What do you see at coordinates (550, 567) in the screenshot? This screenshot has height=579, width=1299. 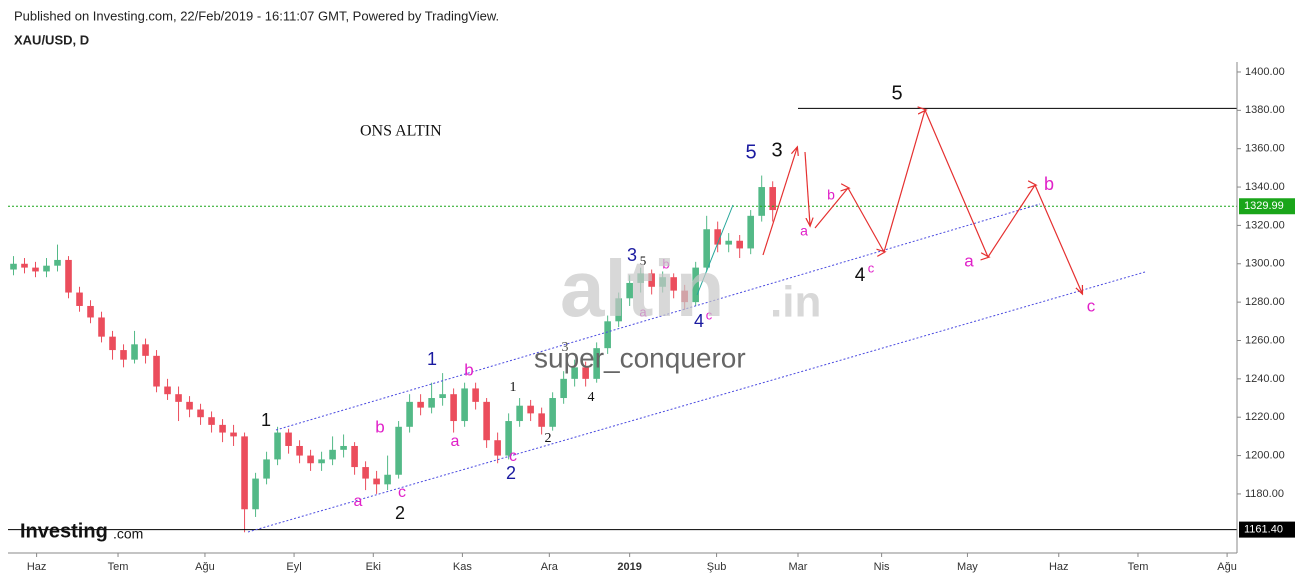 I see `x-tick-label: Ara` at bounding box center [550, 567].